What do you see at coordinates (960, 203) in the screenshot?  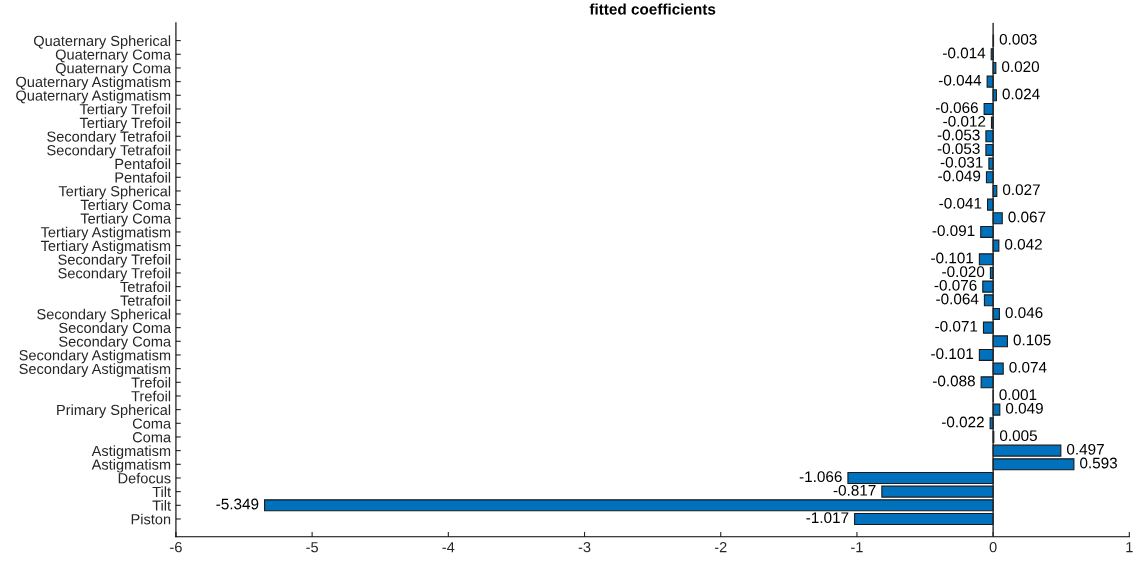 I see `data-label: -0.041` at bounding box center [960, 203].